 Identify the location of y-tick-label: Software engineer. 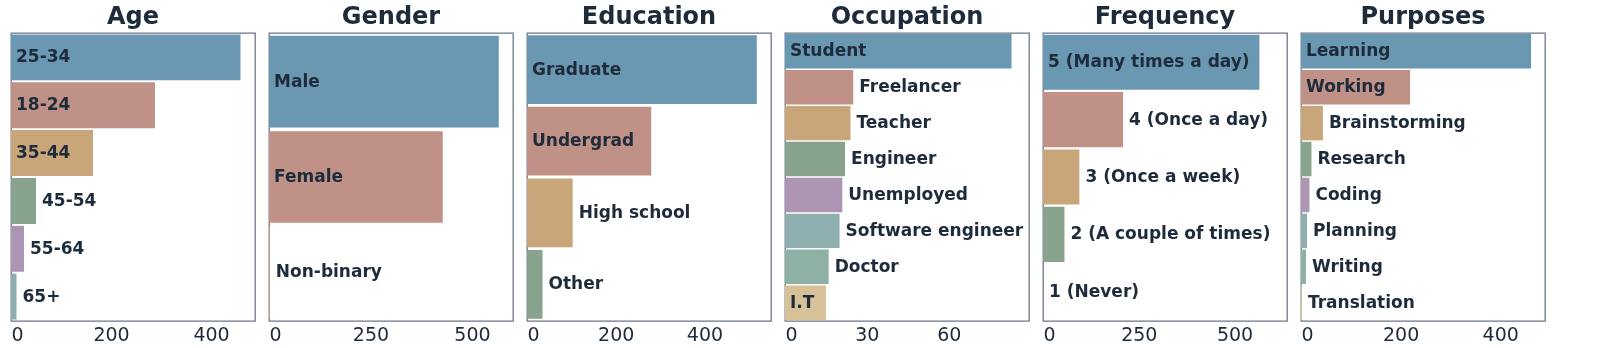
(934, 229).